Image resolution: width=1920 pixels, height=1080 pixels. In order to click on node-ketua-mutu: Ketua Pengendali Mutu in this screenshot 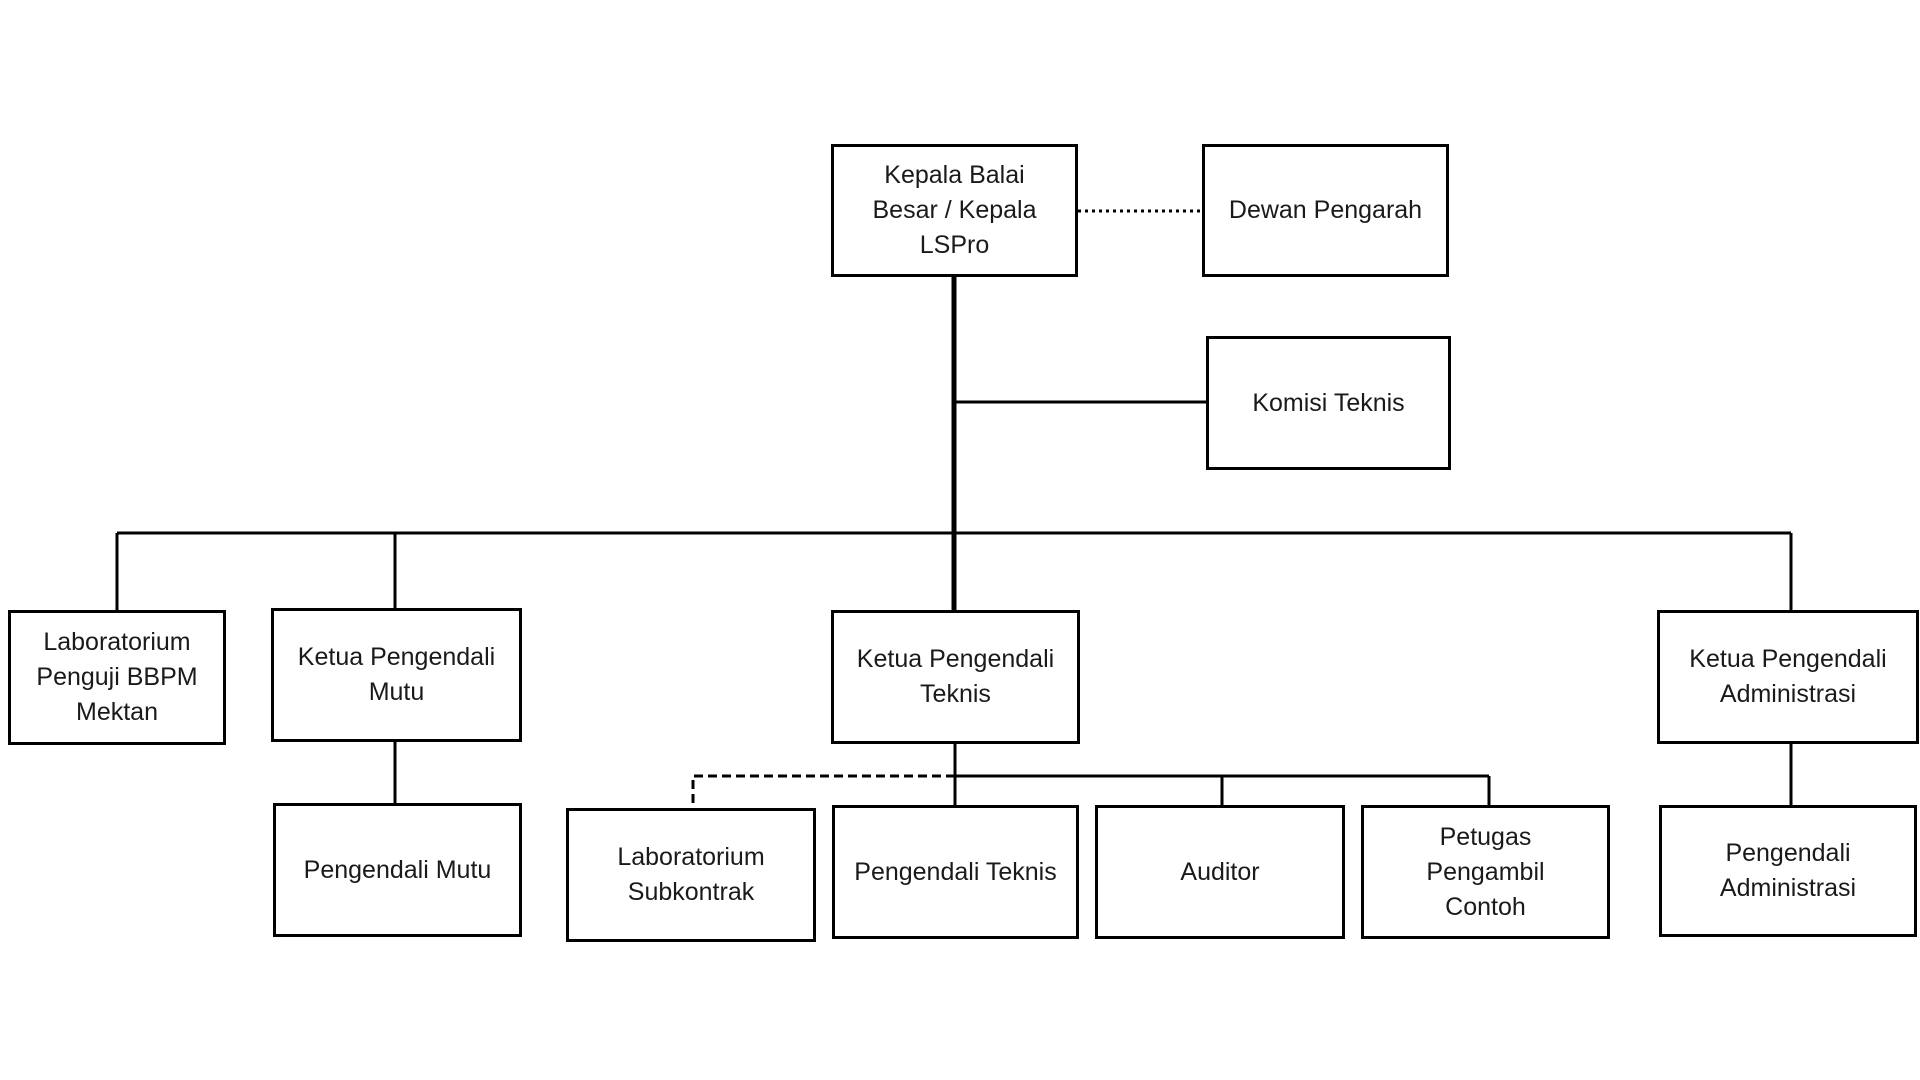, I will do `click(396, 675)`.